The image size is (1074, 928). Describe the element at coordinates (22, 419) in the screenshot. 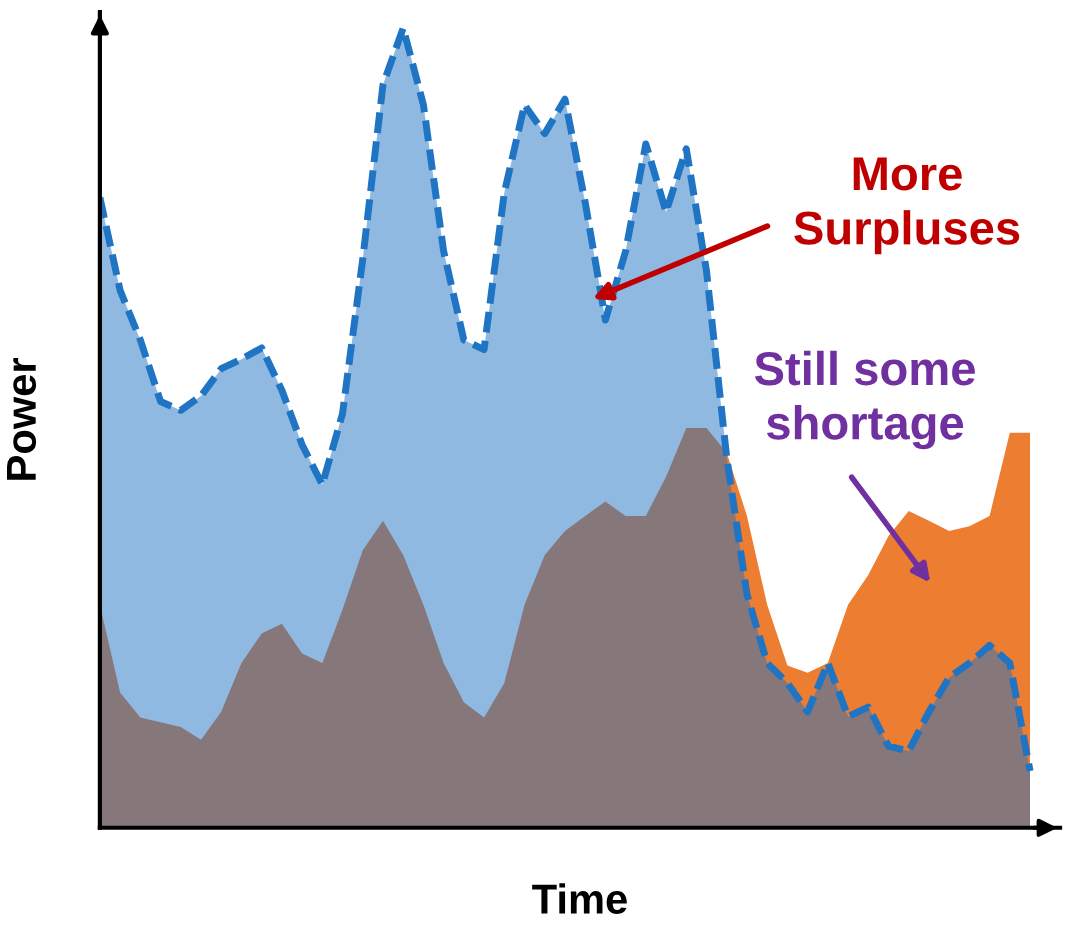

I see `y-axis-title: Power` at that location.